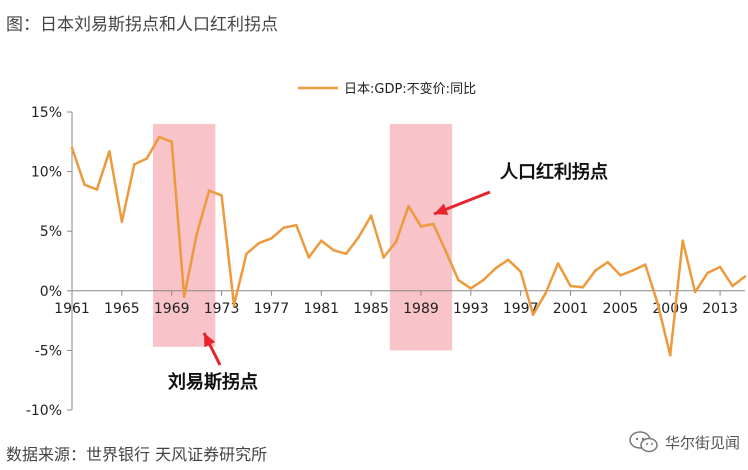 Image resolution: width=748 pixels, height=470 pixels. Describe the element at coordinates (272, 309) in the screenshot. I see `x-tick-label: 1977` at that location.